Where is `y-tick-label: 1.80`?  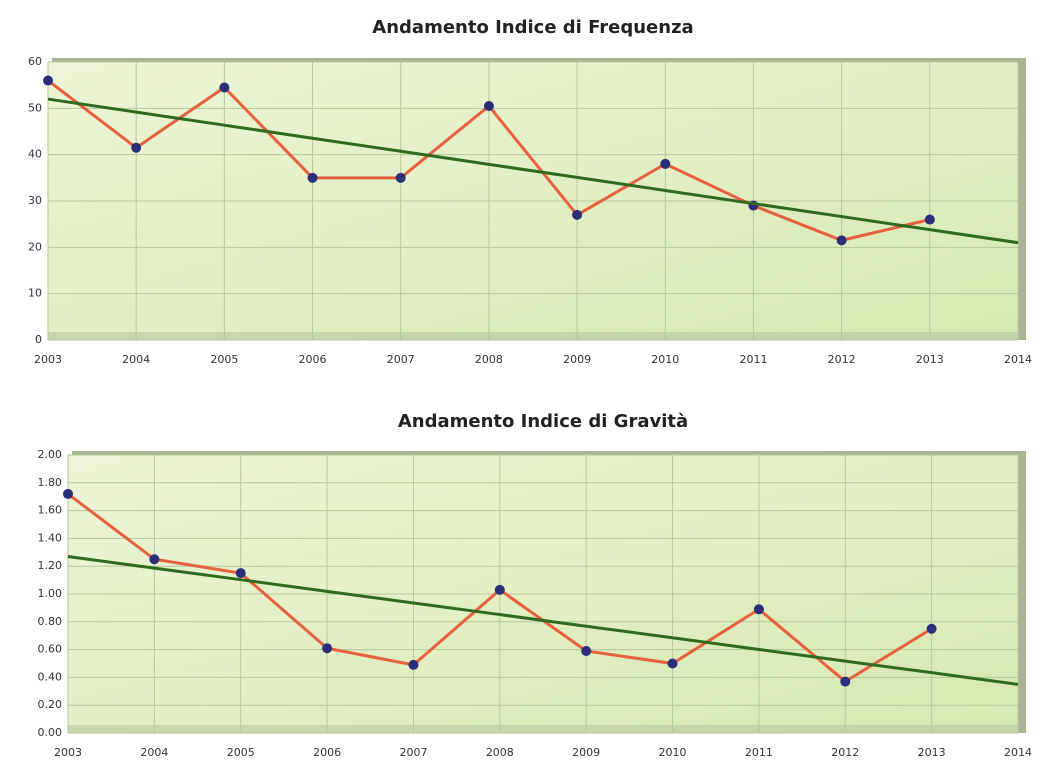 y-tick-label: 1.80 is located at coordinates (50, 482).